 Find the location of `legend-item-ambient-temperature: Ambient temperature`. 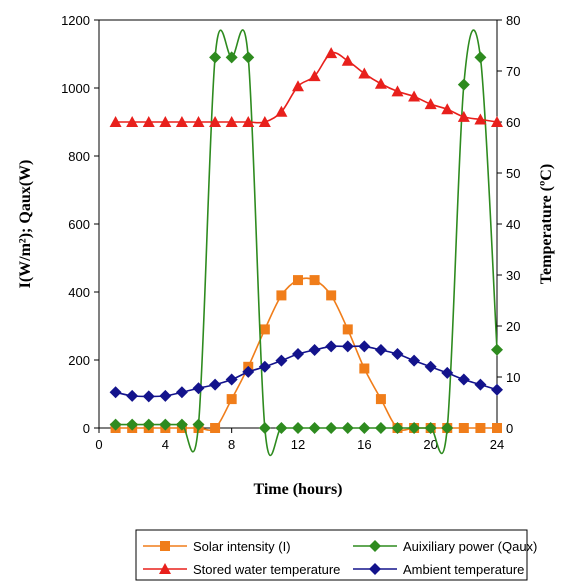

legend-item-ambient-temperature: Ambient temperature is located at coordinates (438, 569).